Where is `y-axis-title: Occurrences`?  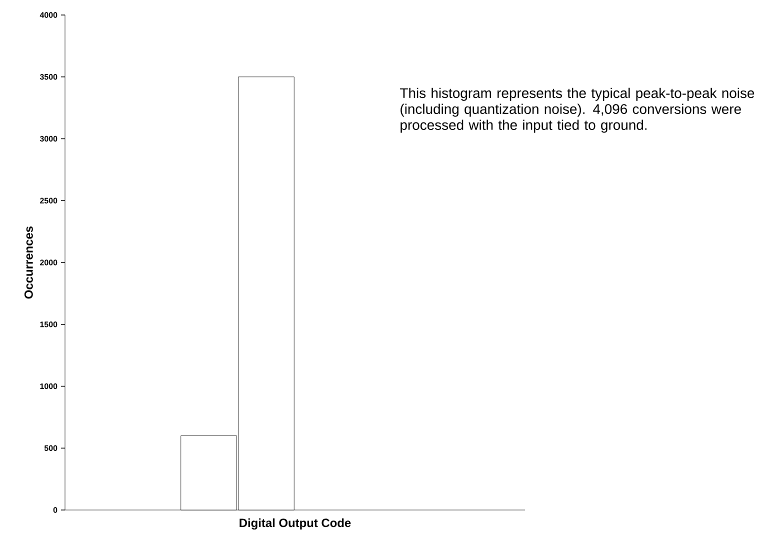 y-axis-title: Occurrences is located at coordinates (28, 262).